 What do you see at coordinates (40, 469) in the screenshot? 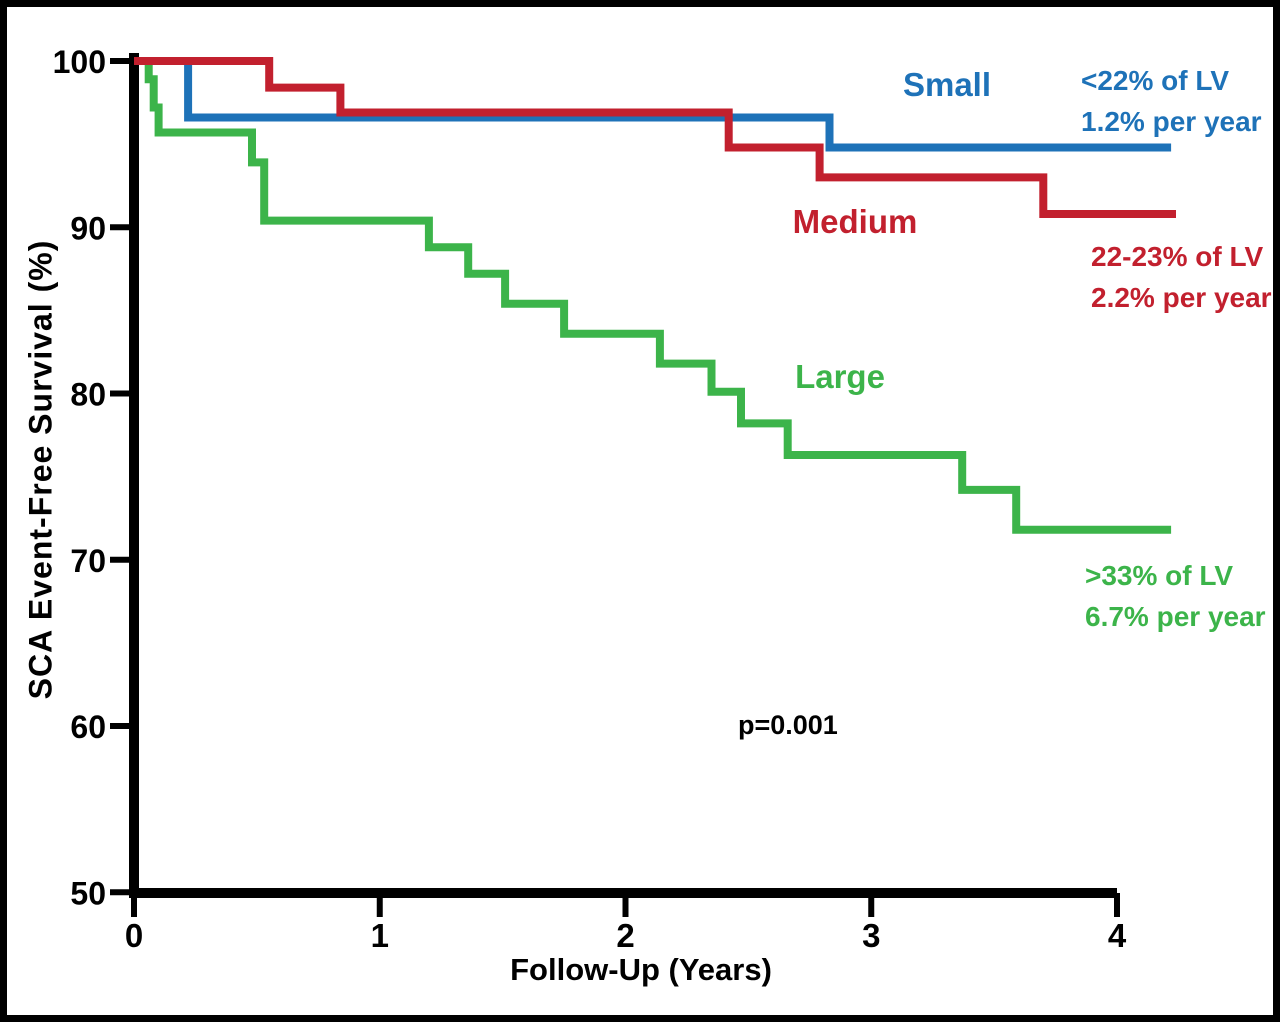
I see `y-axis-label: SCA Event-Free Survival (%)` at bounding box center [40, 469].